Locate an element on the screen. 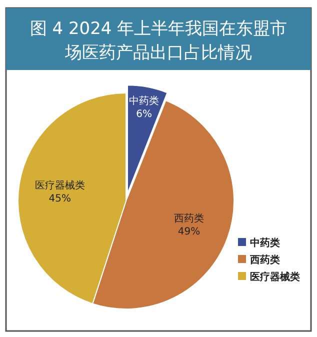 This screenshot has height=337, width=317. legend-label: 西药类 is located at coordinates (264, 260).